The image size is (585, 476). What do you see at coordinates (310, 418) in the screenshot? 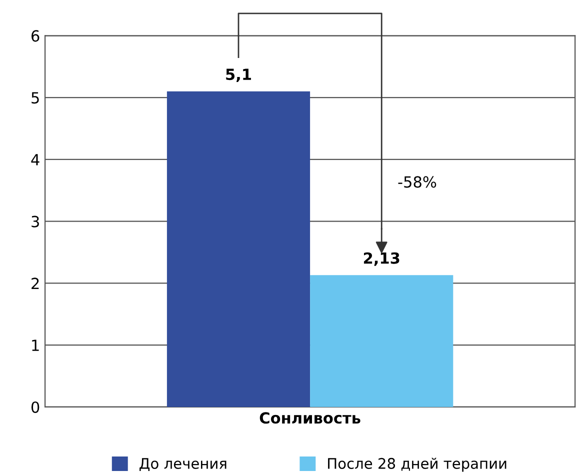
I see `x-tick-label: Сонливость` at bounding box center [310, 418].